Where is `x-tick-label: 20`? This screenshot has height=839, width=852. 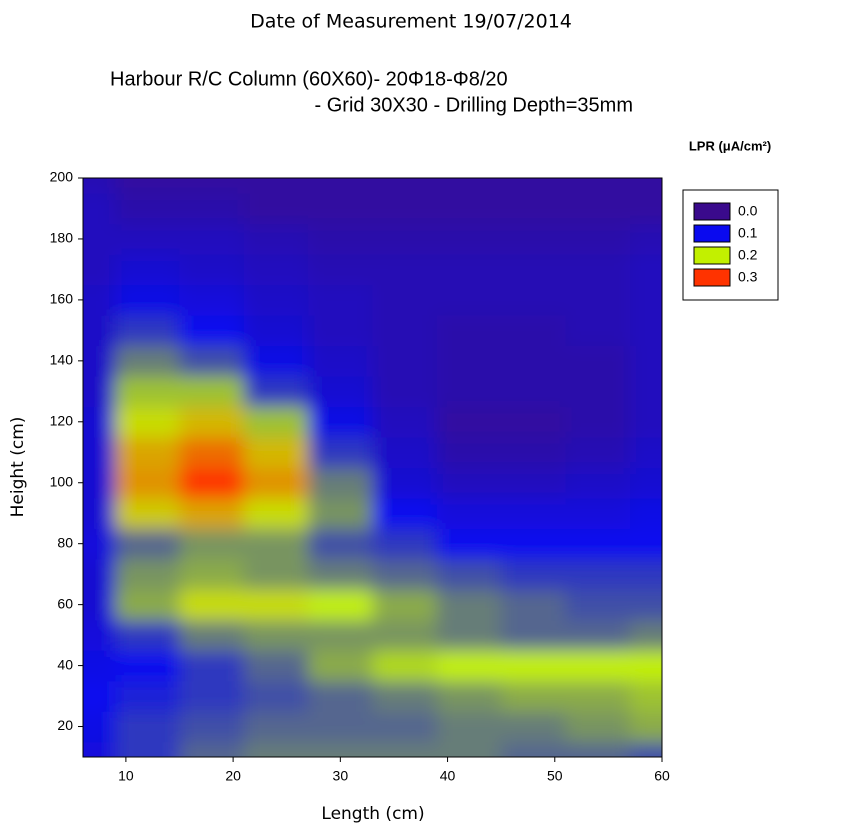 x-tick-label: 20 is located at coordinates (233, 776).